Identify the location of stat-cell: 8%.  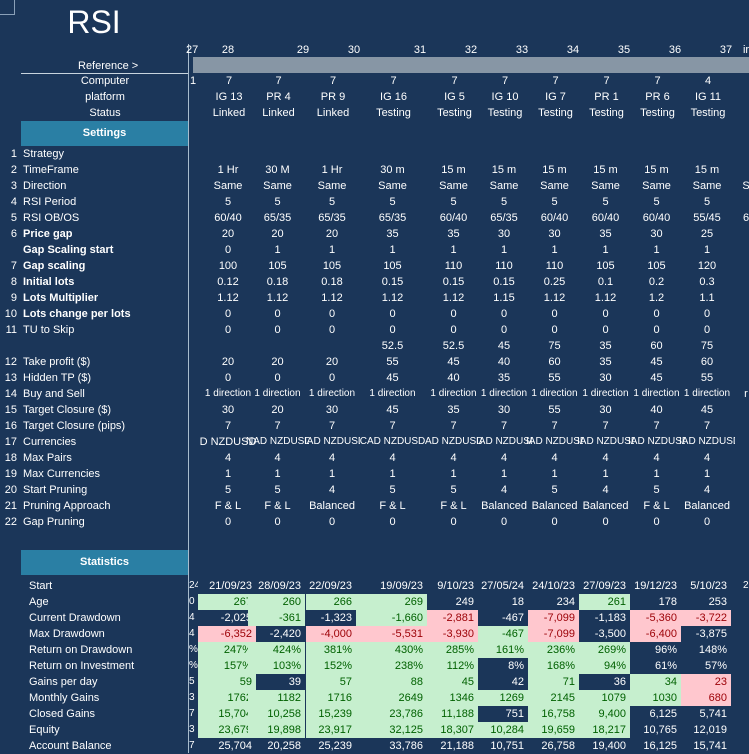
(516, 666).